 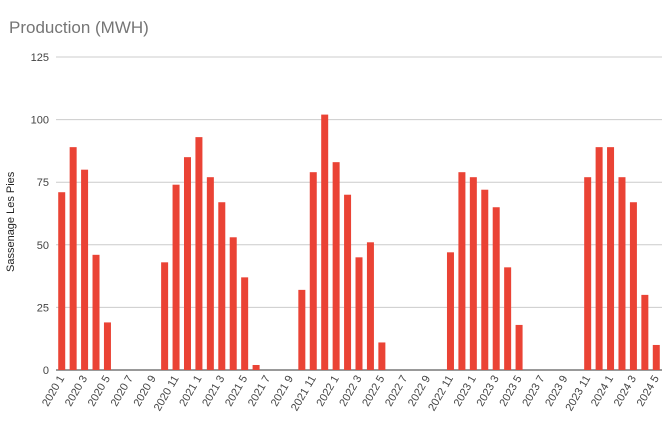 What do you see at coordinates (46, 371) in the screenshot?
I see `y-tick-label: 0` at bounding box center [46, 371].